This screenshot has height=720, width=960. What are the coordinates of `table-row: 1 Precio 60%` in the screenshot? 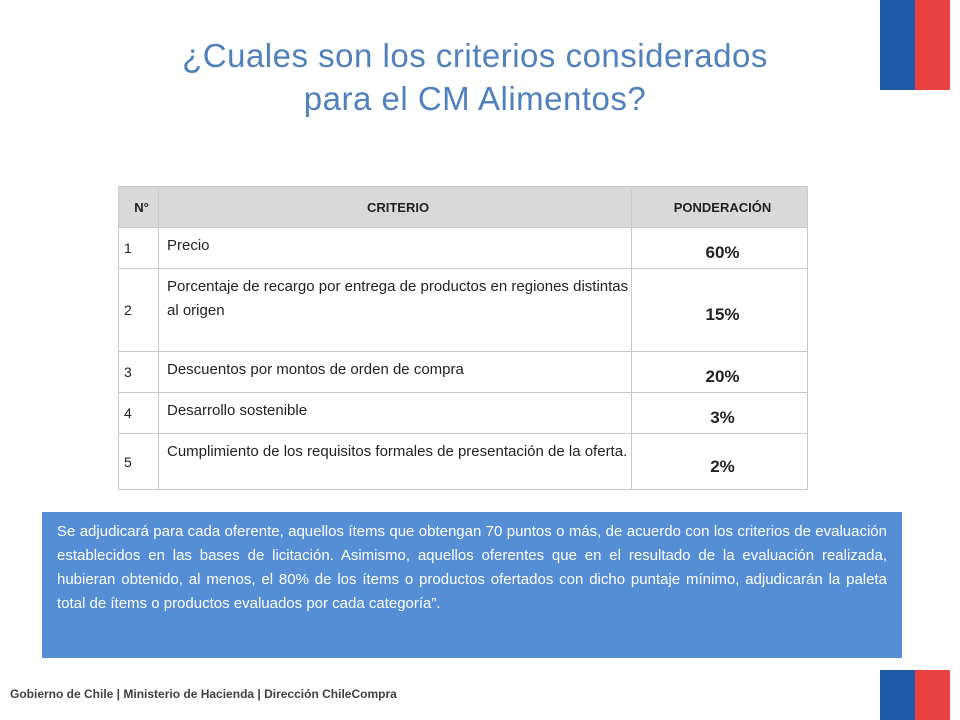 It's located at (463, 248).